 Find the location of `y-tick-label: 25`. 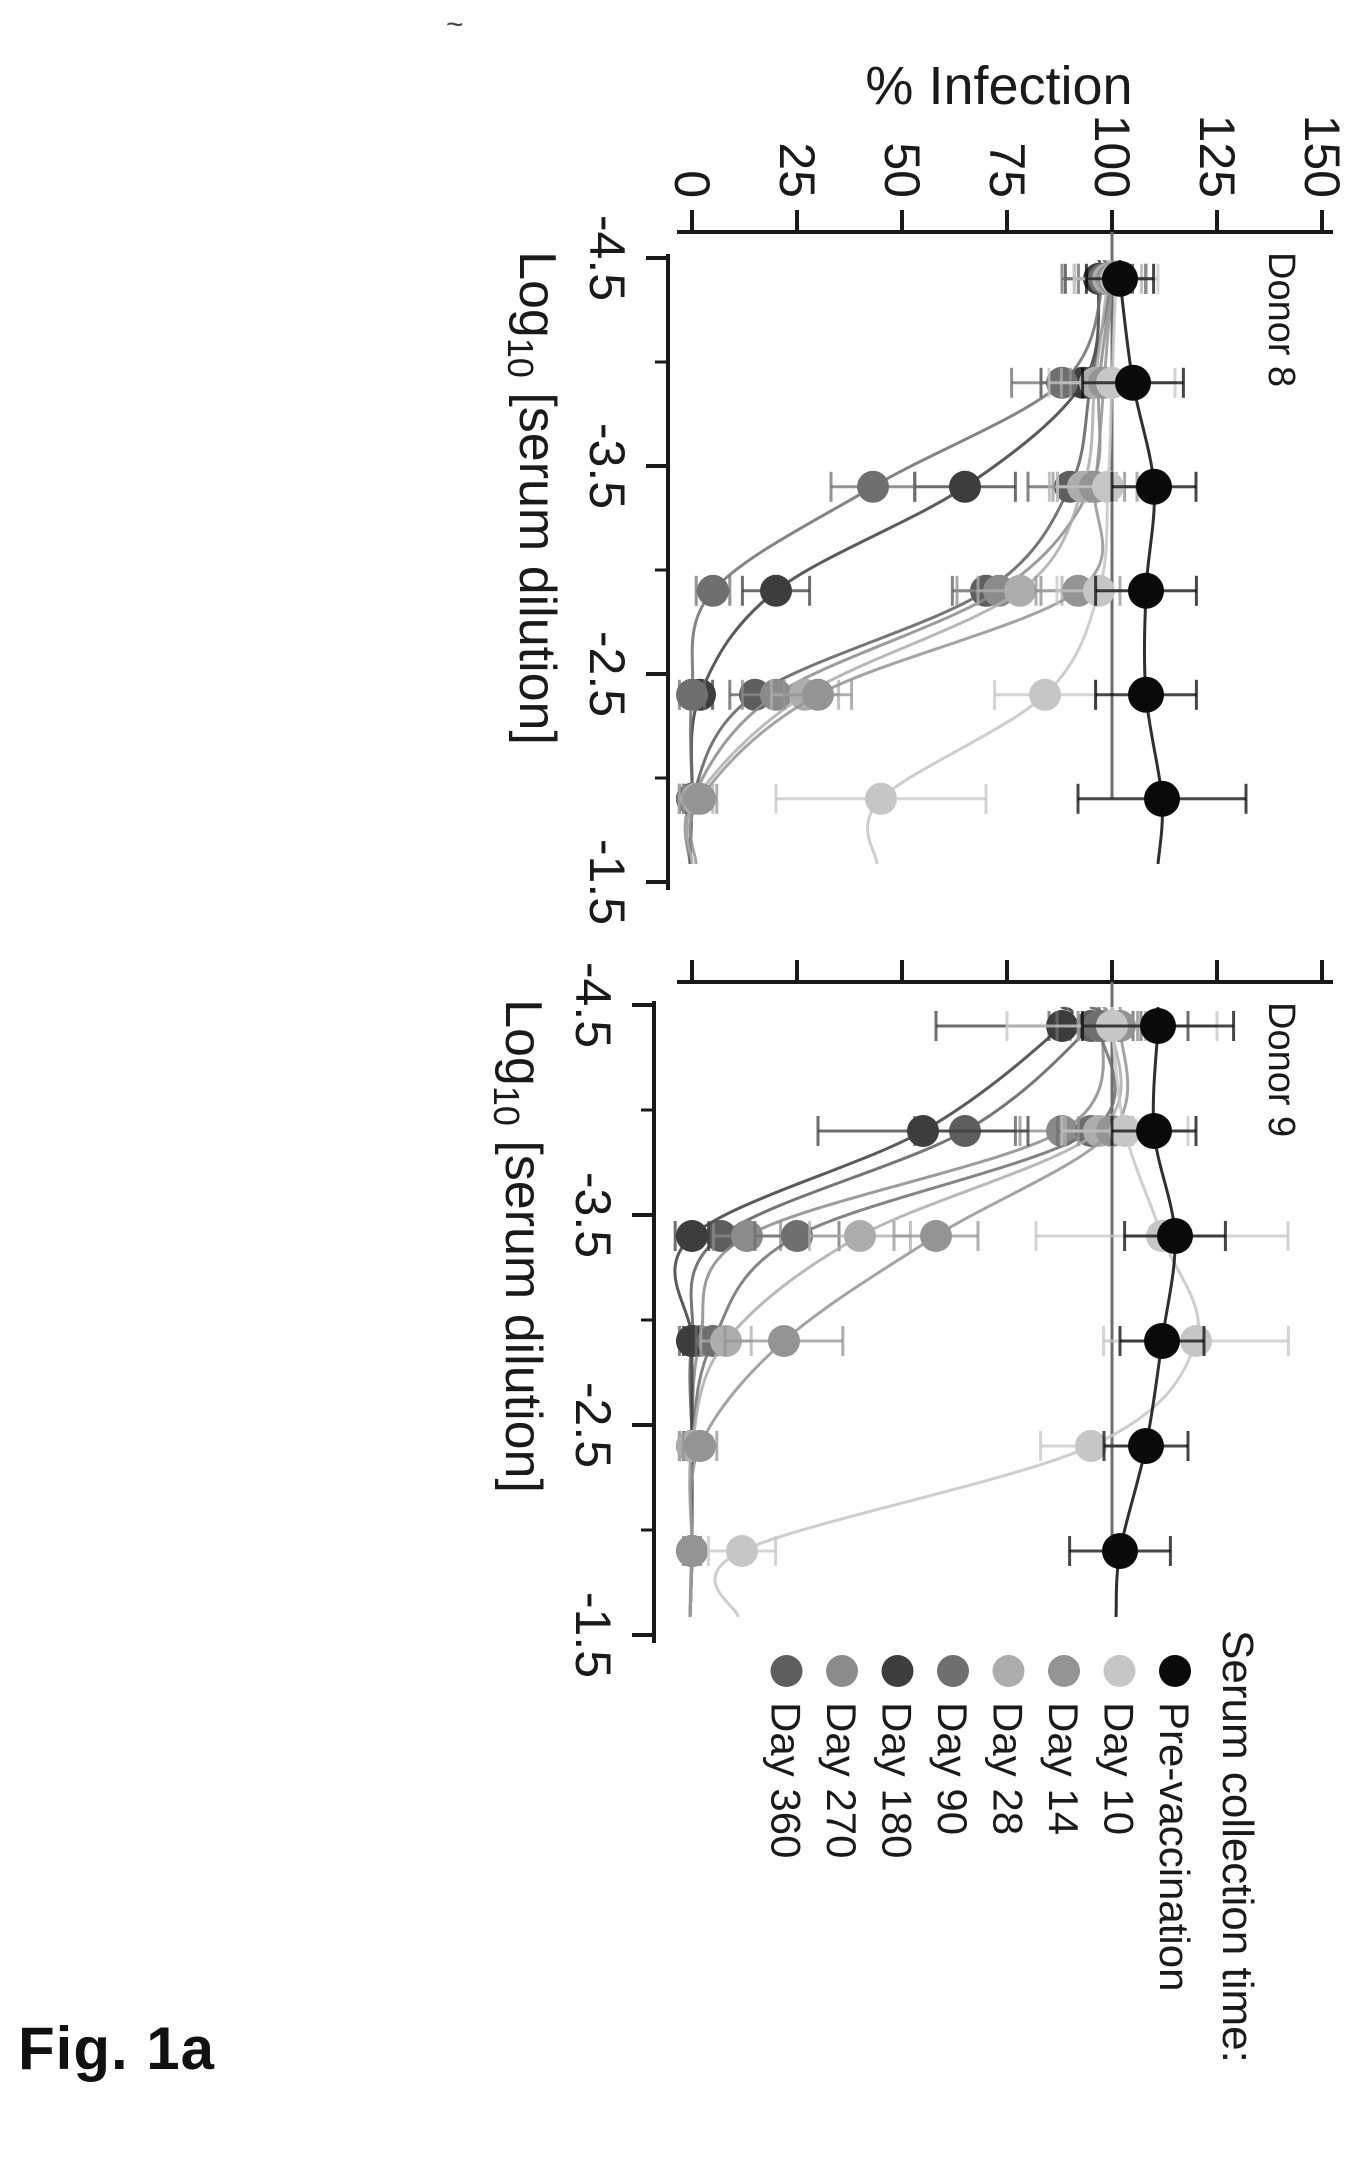

y-tick-label: 25 is located at coordinates (797, 170).